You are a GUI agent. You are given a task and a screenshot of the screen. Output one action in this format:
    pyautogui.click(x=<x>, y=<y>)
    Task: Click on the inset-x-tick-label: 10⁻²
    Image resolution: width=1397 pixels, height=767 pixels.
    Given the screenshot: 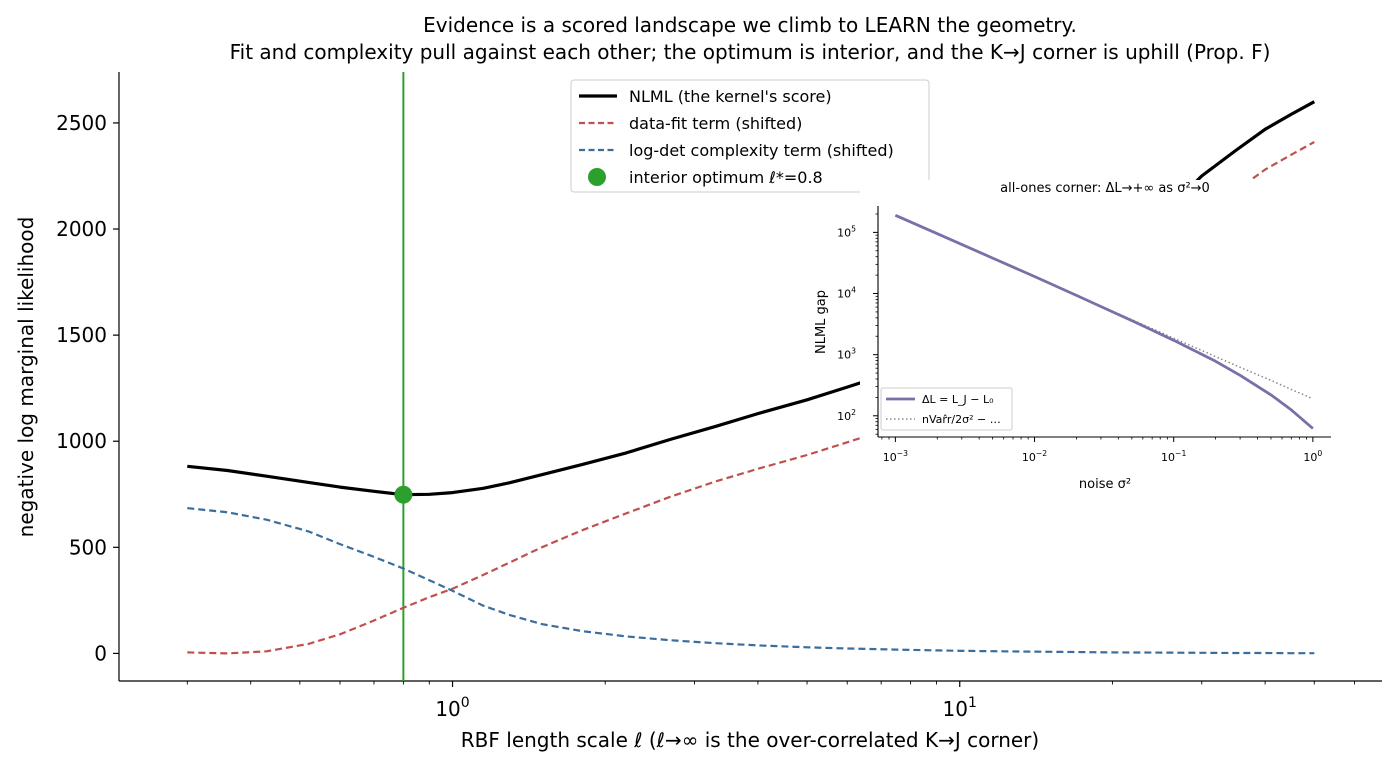 What is the action you would take?
    pyautogui.click(x=1034, y=456)
    